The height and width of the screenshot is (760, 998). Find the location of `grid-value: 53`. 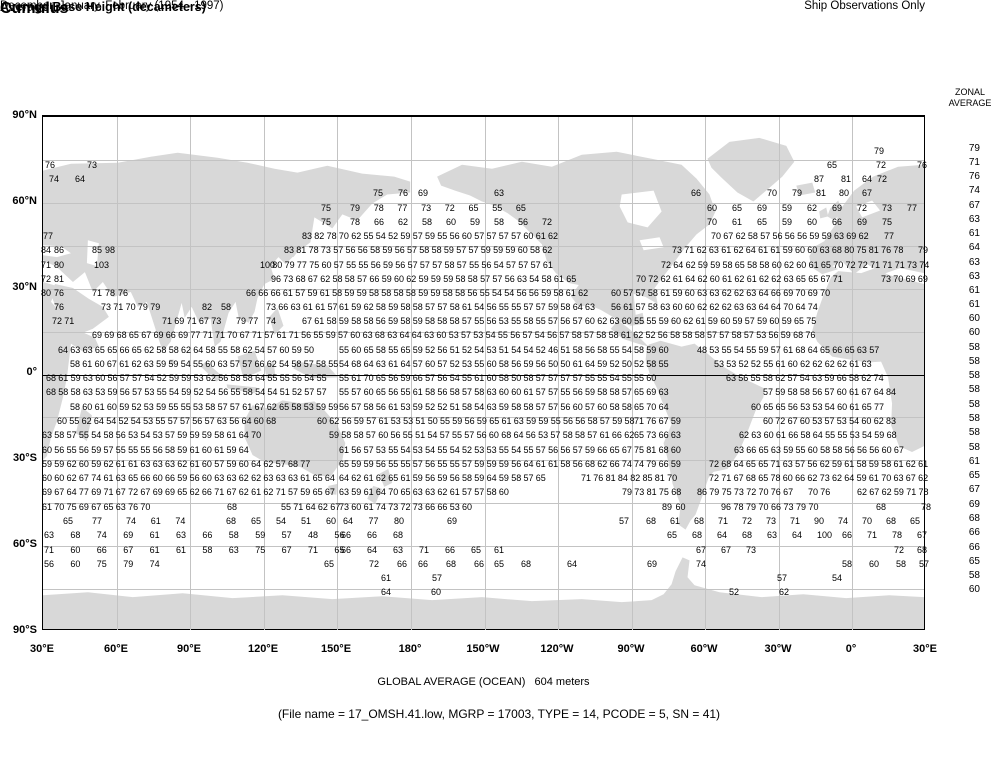

grid-value: 53 is located at coordinates (491, 350).